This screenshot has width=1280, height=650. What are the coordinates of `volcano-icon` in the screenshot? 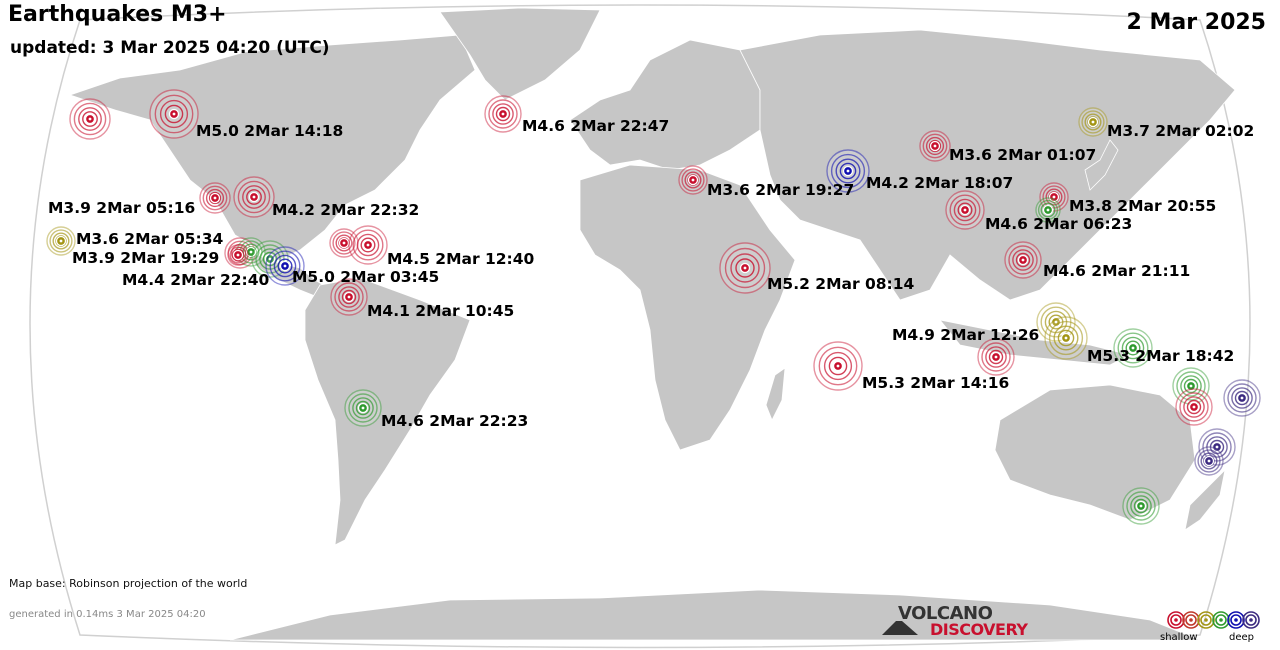 It's located at (900, 628).